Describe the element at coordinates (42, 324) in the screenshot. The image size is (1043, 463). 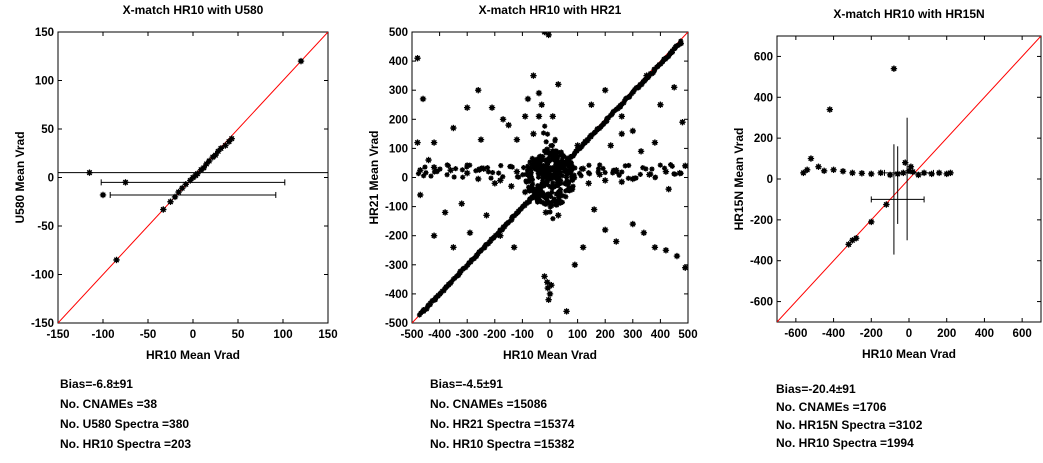
I see `y-tick-label: -150` at that location.